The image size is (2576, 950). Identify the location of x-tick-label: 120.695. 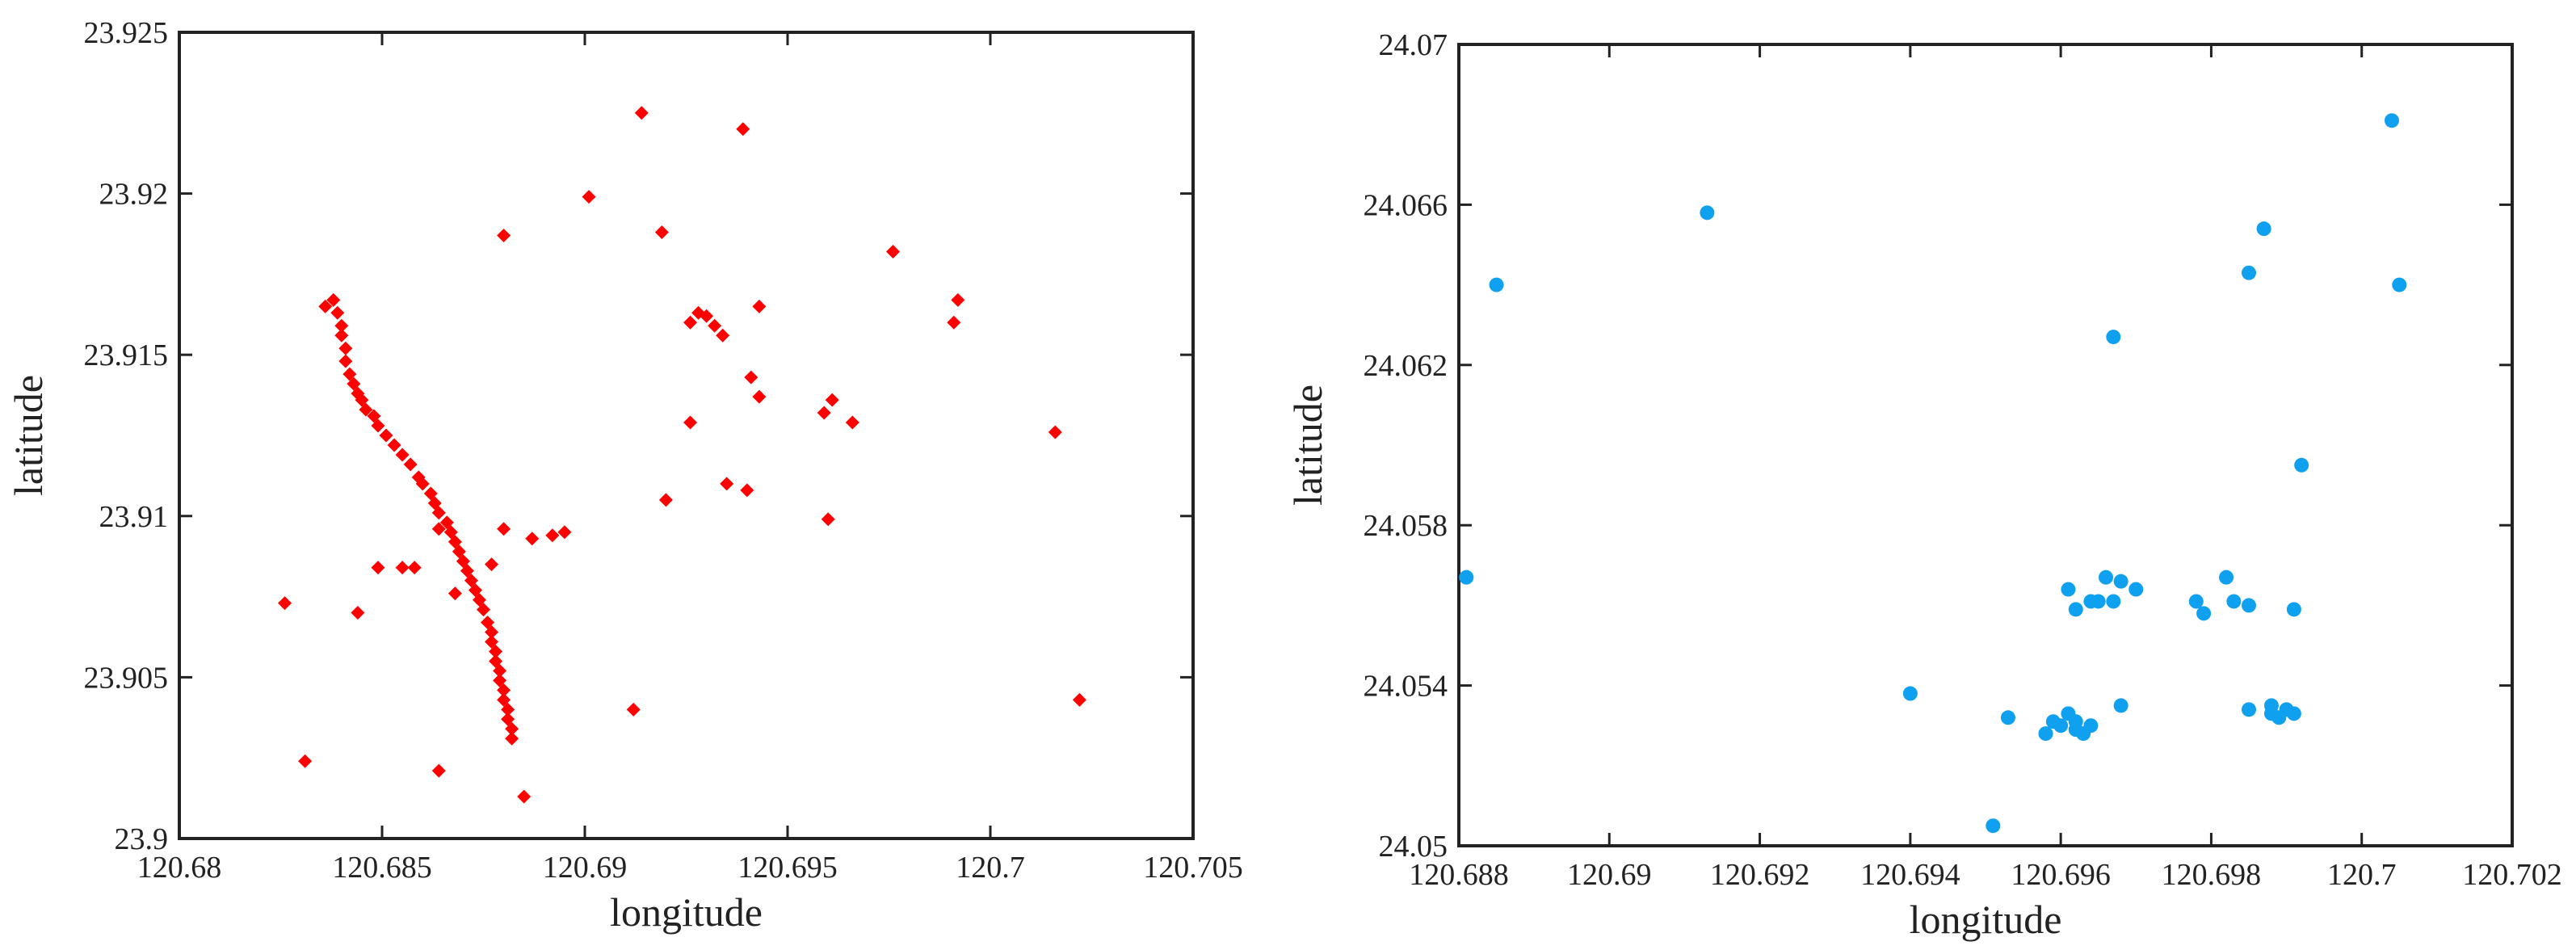
(788, 868).